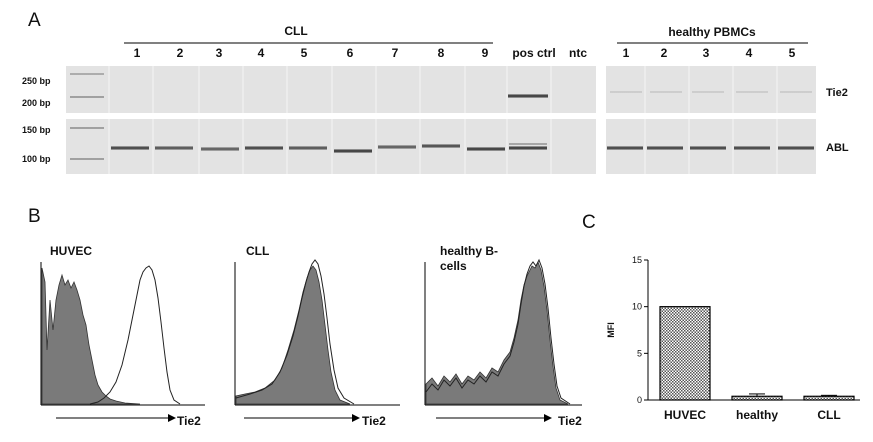 This screenshot has width=873, height=442. I want to click on histogram-huvec-xlabel: Tie2, so click(189, 421).